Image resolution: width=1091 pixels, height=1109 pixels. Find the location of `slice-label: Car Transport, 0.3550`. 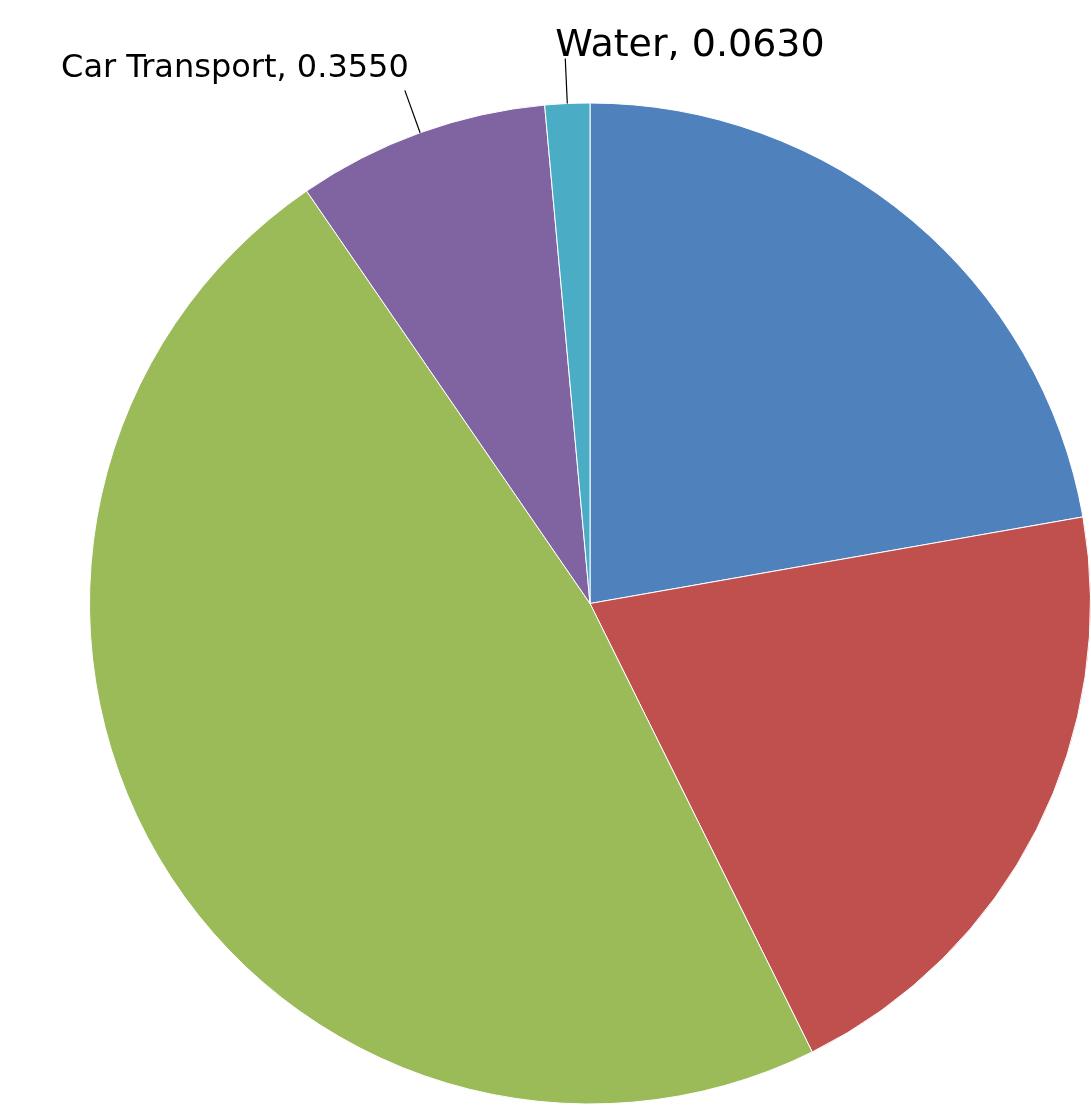

slice-label: Car Transport, 0.3550 is located at coordinates (235, 65).